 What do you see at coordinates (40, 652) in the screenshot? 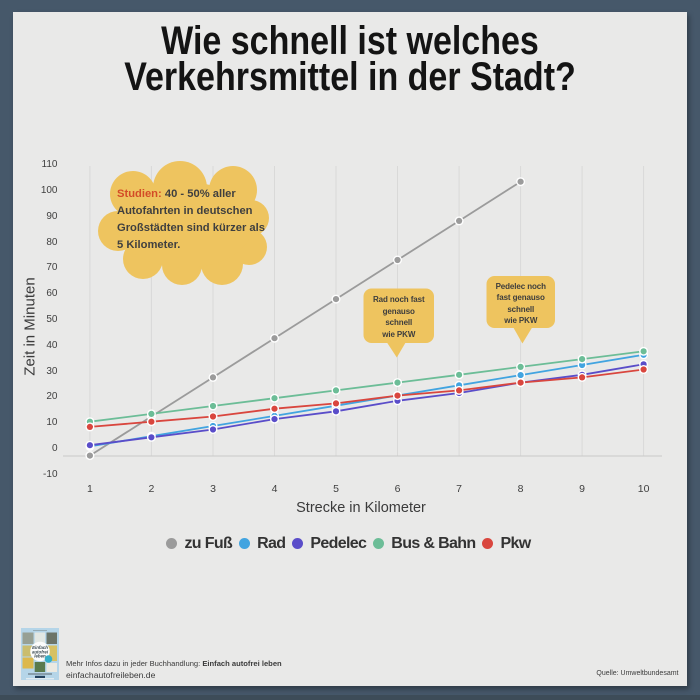
I see `svg-text: autofrei` at bounding box center [40, 652].